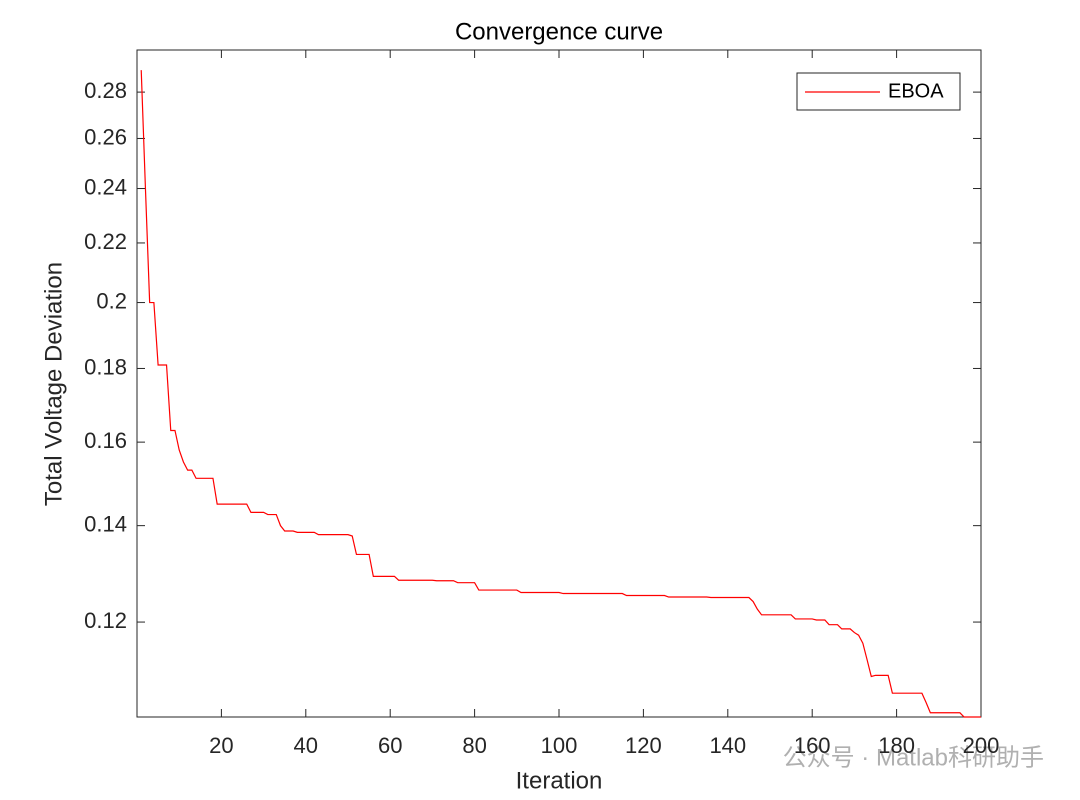  I want to click on x-tick-label: 100, so click(559, 745).